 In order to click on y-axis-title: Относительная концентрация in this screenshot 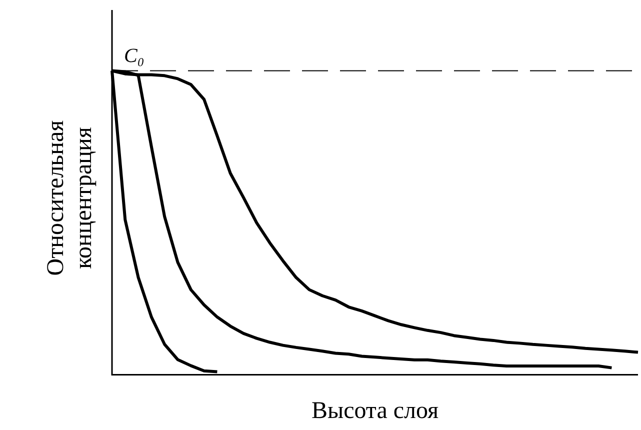, I will do `click(70, 198)`.